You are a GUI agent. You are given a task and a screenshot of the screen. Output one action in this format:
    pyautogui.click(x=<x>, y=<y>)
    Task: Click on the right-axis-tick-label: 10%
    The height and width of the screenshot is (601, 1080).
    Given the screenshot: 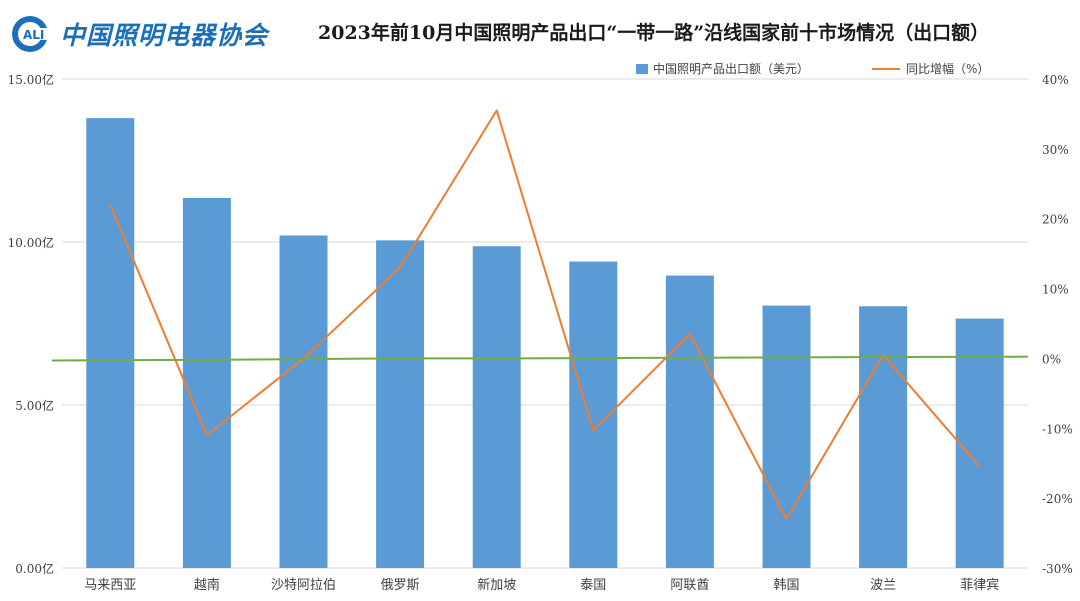 What is the action you would take?
    pyautogui.click(x=1055, y=290)
    